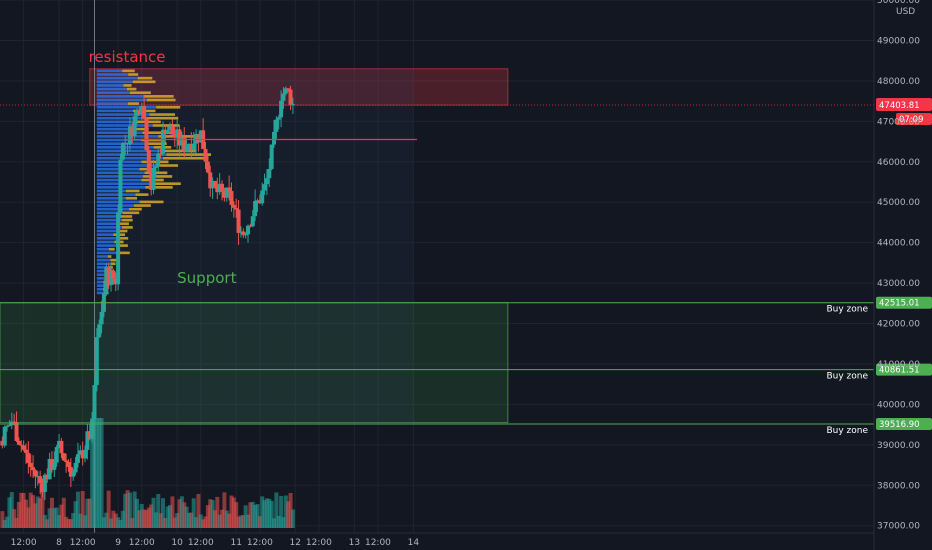 The height and width of the screenshot is (550, 932). I want to click on buy-zone-price: 42515.01, so click(899, 304).